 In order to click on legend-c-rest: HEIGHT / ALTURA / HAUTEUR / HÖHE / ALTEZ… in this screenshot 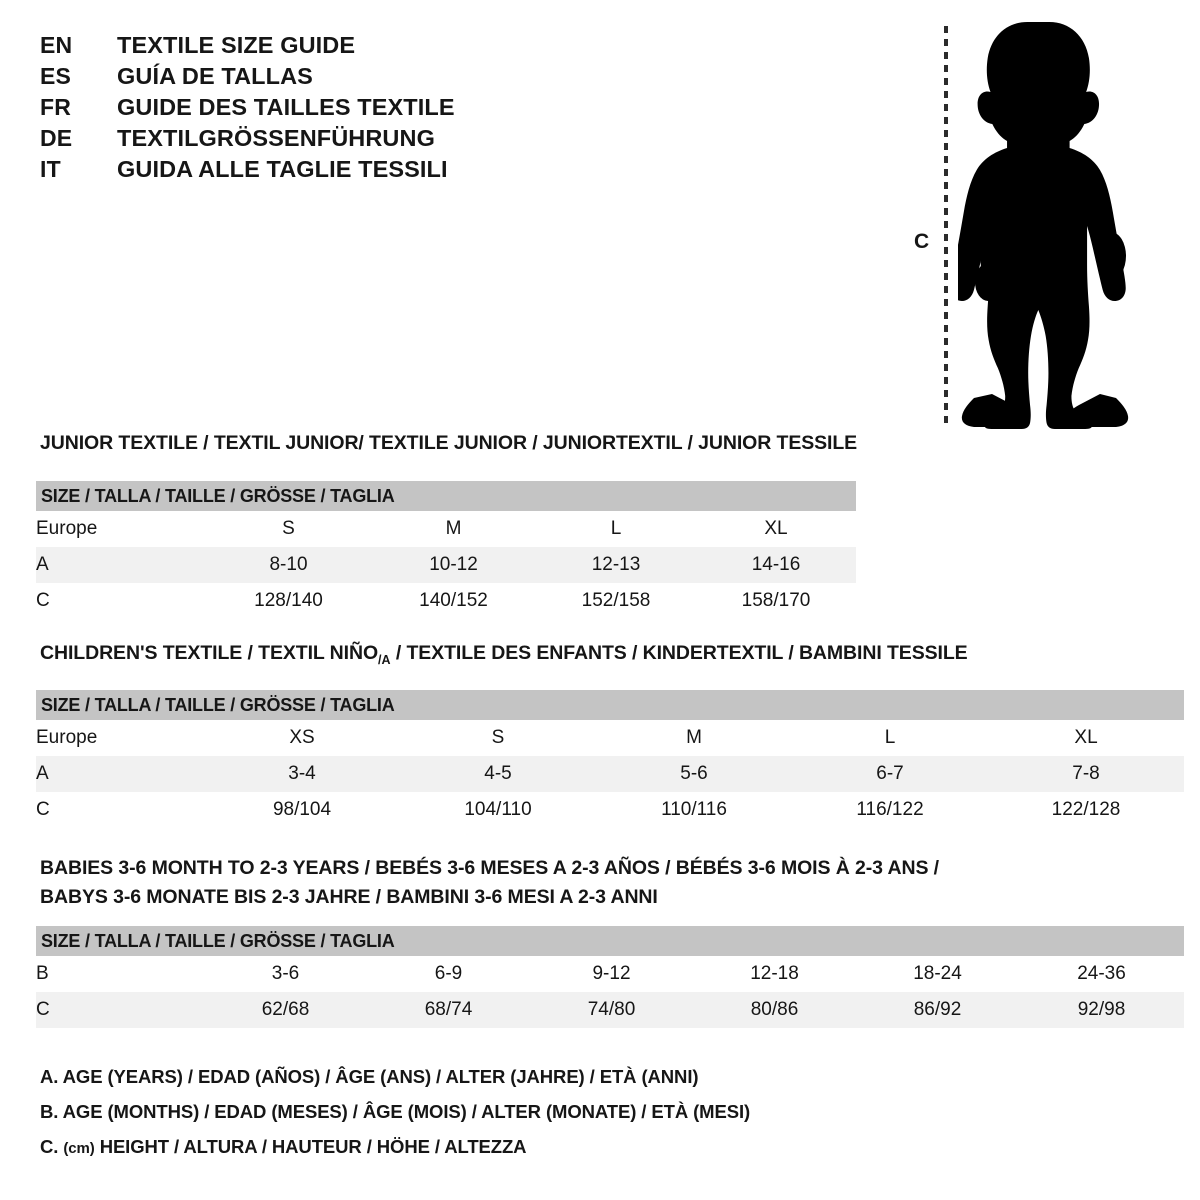, I will do `click(313, 1146)`.